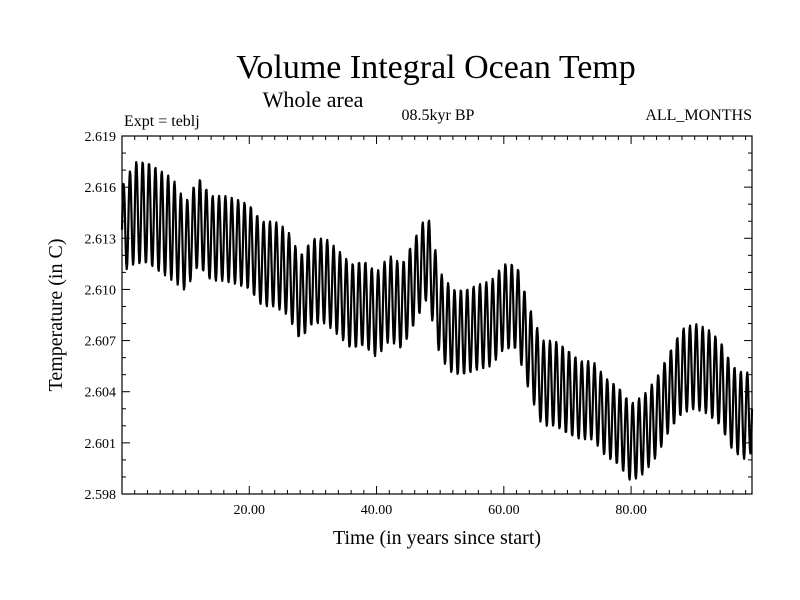  Describe the element at coordinates (101, 188) in the screenshot. I see `y-tick-label: 2.616` at that location.